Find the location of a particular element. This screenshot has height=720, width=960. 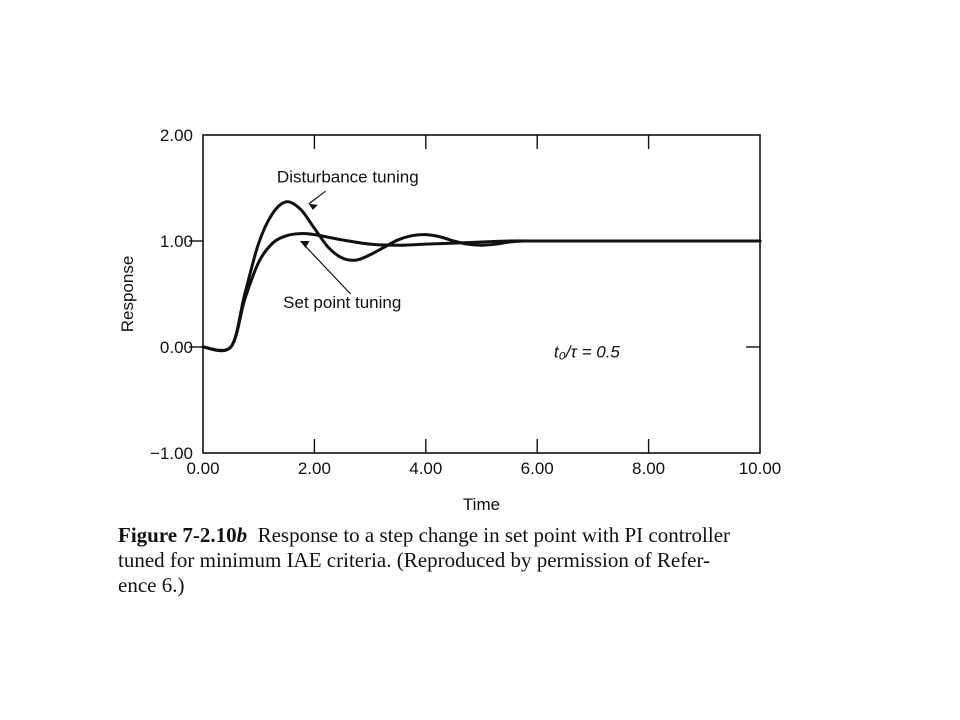

y-tick-label: 0.00 is located at coordinates (176, 347).